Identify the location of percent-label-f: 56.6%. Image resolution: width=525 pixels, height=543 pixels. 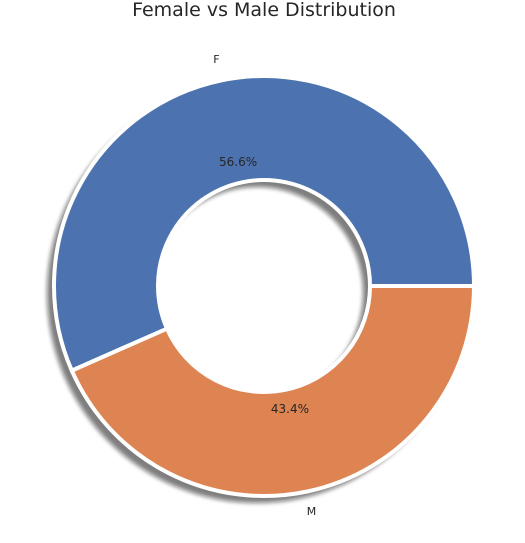
(238, 162).